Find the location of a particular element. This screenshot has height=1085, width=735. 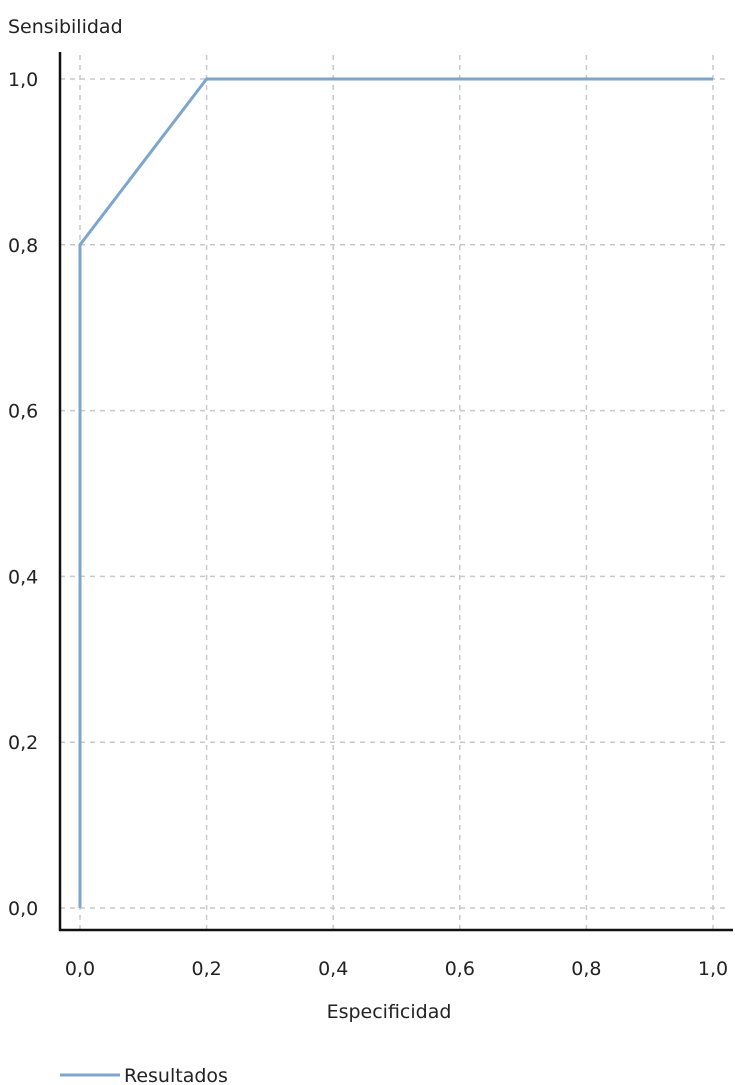

x-tick-label: 0,2 is located at coordinates (206, 969).